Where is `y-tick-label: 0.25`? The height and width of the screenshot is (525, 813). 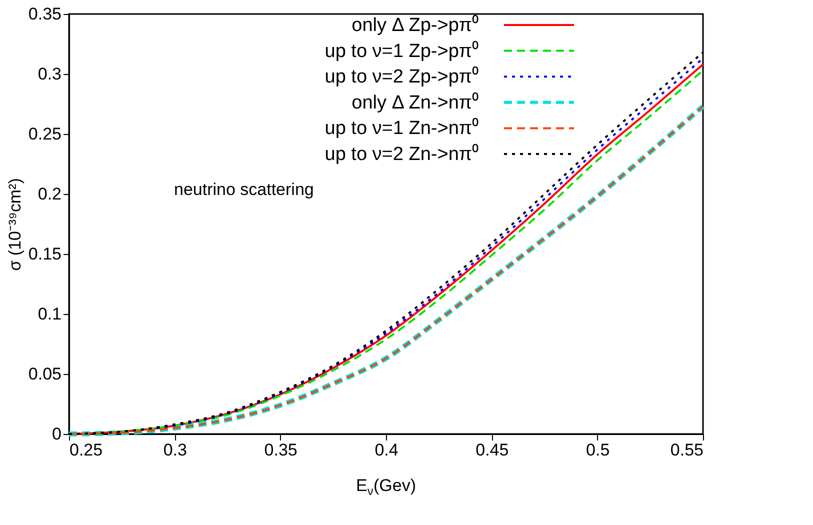 y-tick-label: 0.25 is located at coordinates (45, 134).